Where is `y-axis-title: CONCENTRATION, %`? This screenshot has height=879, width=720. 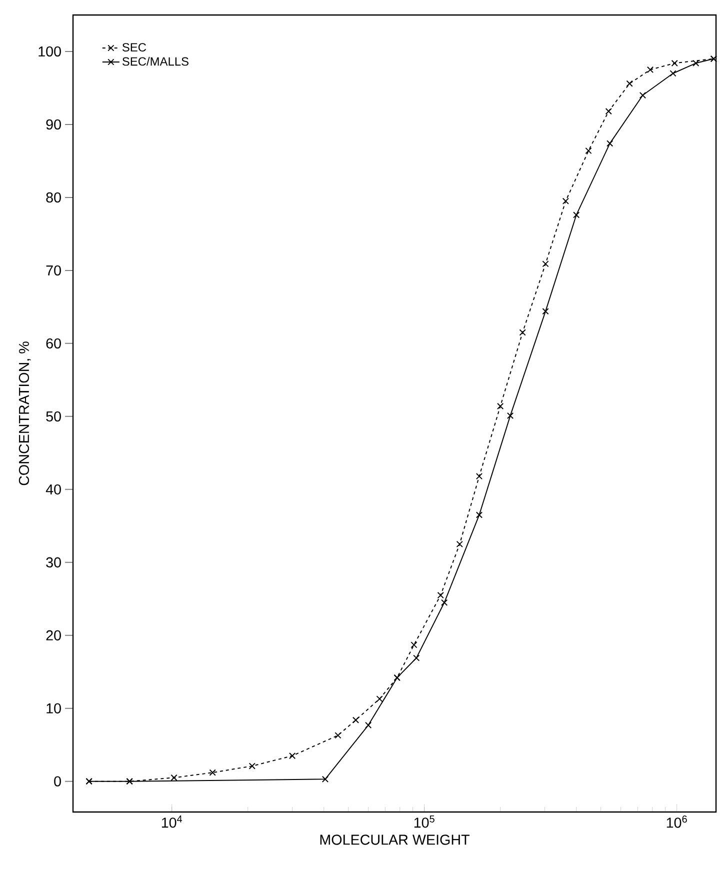
y-axis-title: CONCENTRATION, % is located at coordinates (24, 414).